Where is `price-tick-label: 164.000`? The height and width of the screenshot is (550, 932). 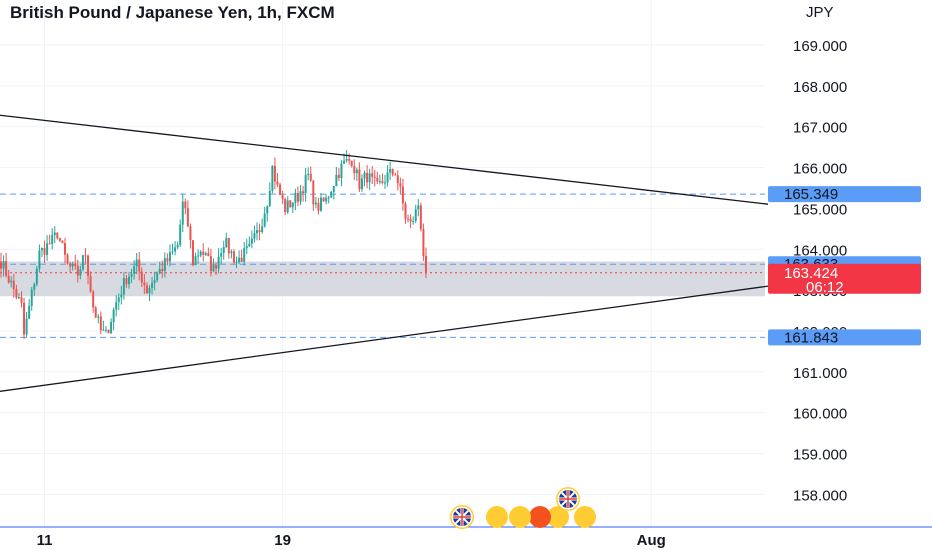
price-tick-label: 164.000 is located at coordinates (820, 250).